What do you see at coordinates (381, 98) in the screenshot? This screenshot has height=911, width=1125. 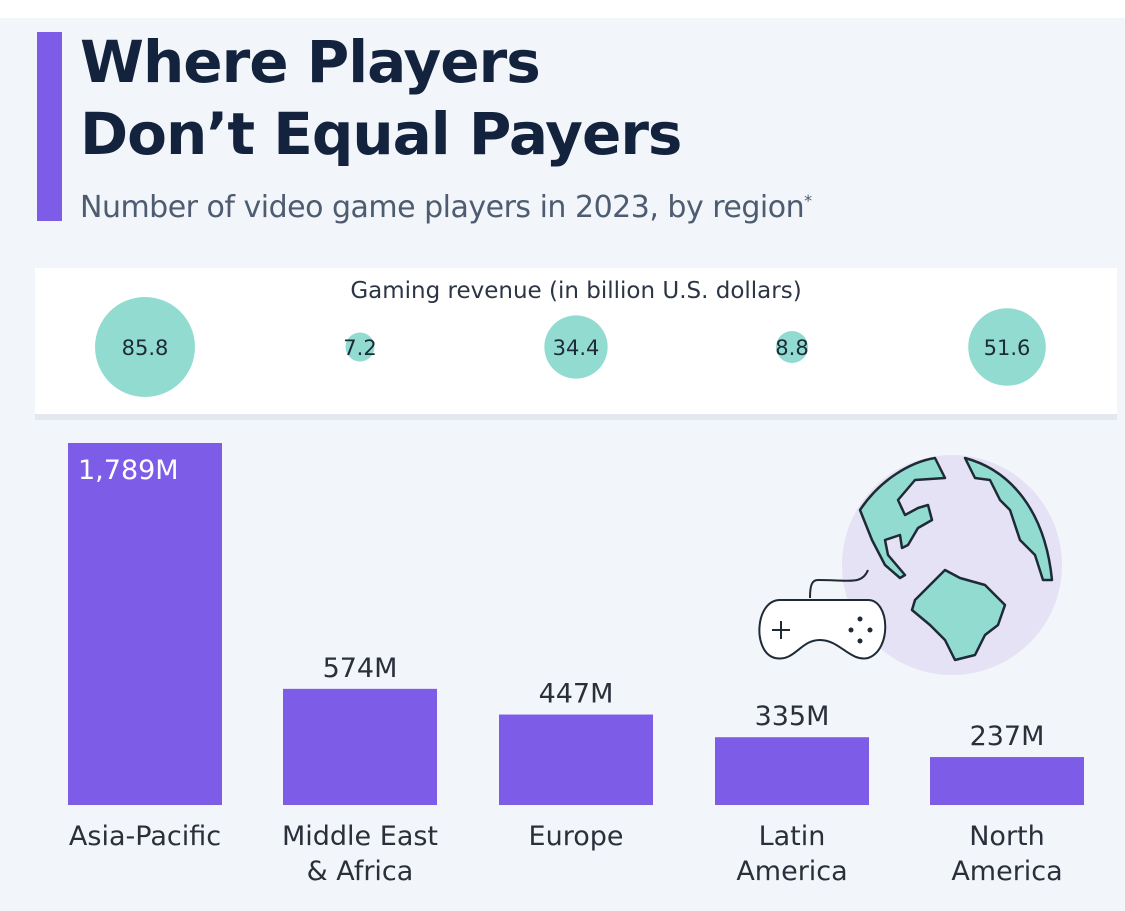 I see `chart-title: Where Players Don’t Equal Payers` at bounding box center [381, 98].